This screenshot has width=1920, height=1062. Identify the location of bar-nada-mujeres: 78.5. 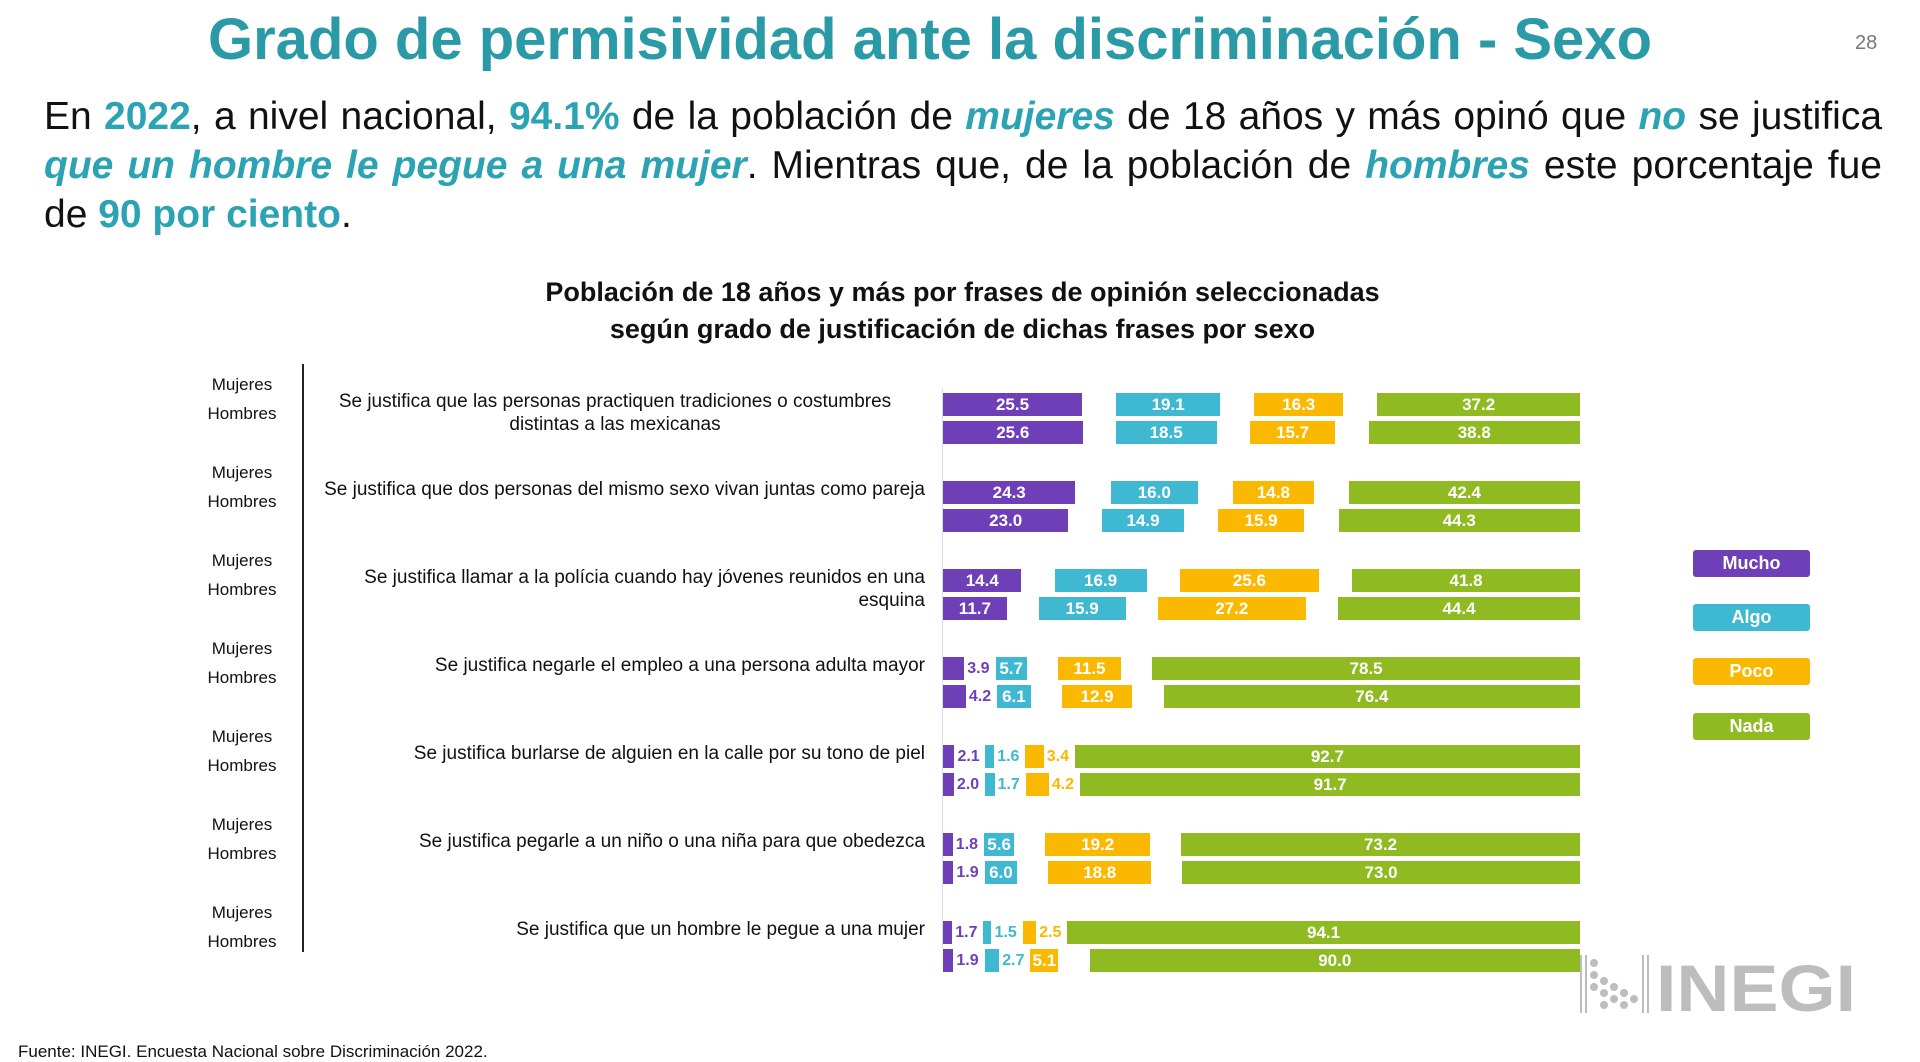
(1366, 668).